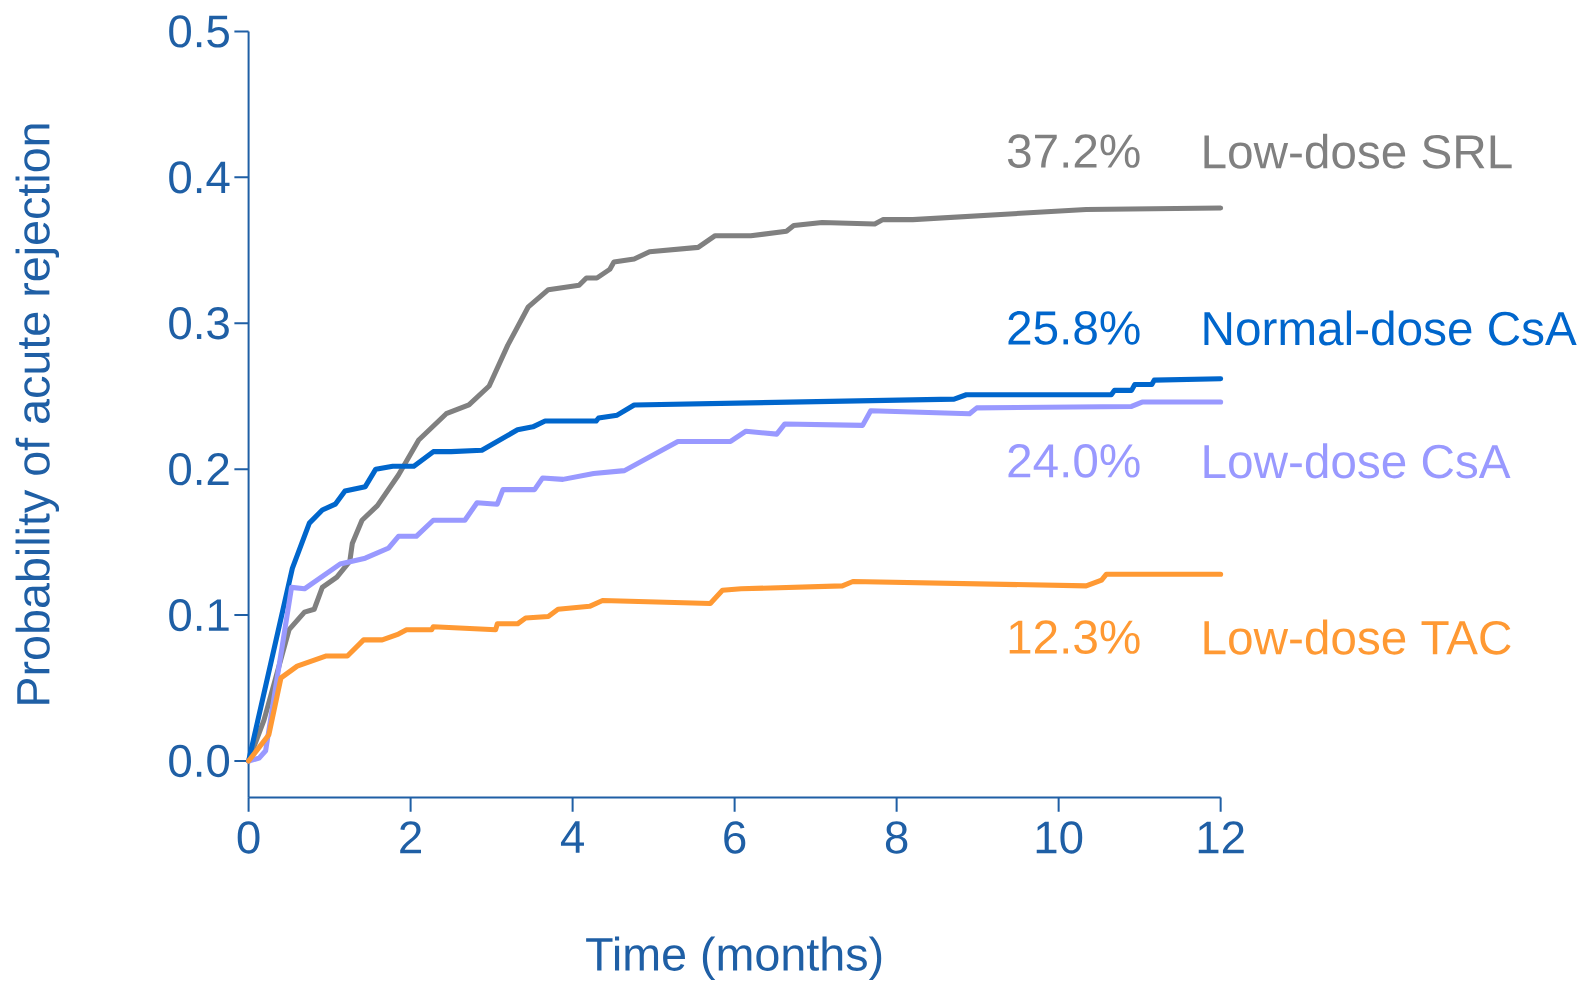 The height and width of the screenshot is (982, 1591). I want to click on series-label: Low-dose CsA, so click(1357, 461).